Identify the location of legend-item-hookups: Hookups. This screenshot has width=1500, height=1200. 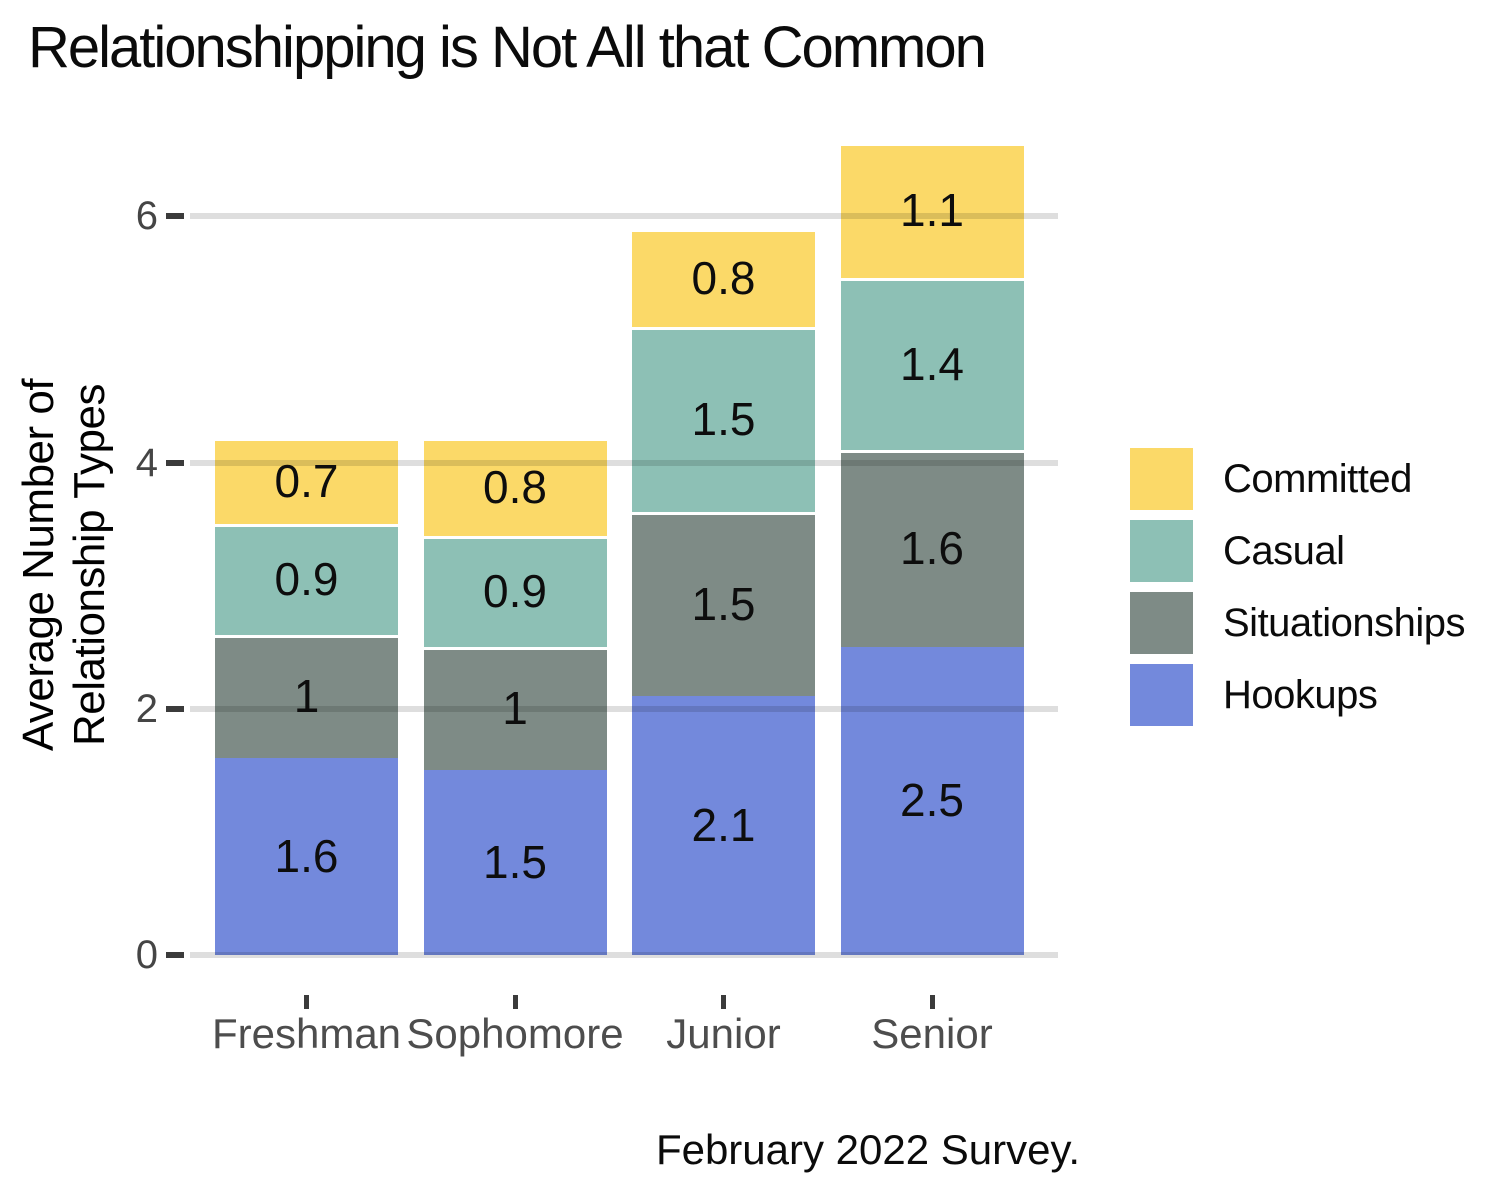
(1254, 695).